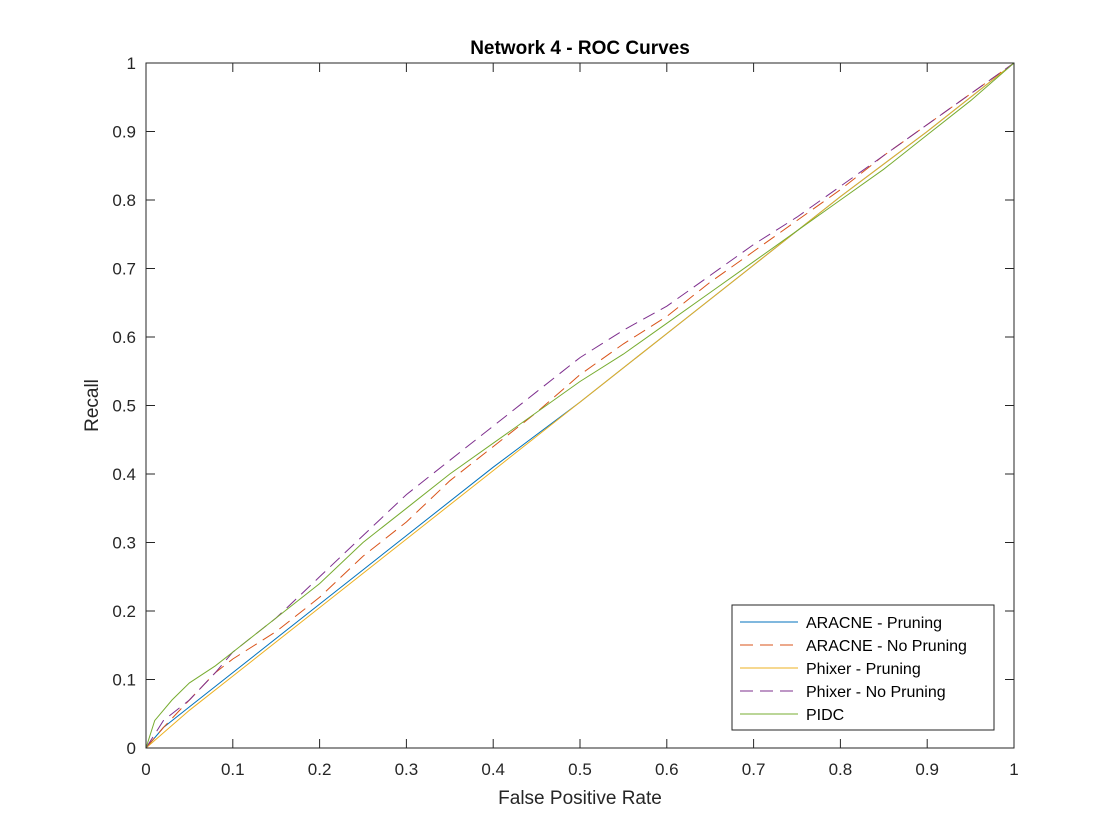  Describe the element at coordinates (927, 769) in the screenshot. I see `x-tick-label: 0.9` at that location.